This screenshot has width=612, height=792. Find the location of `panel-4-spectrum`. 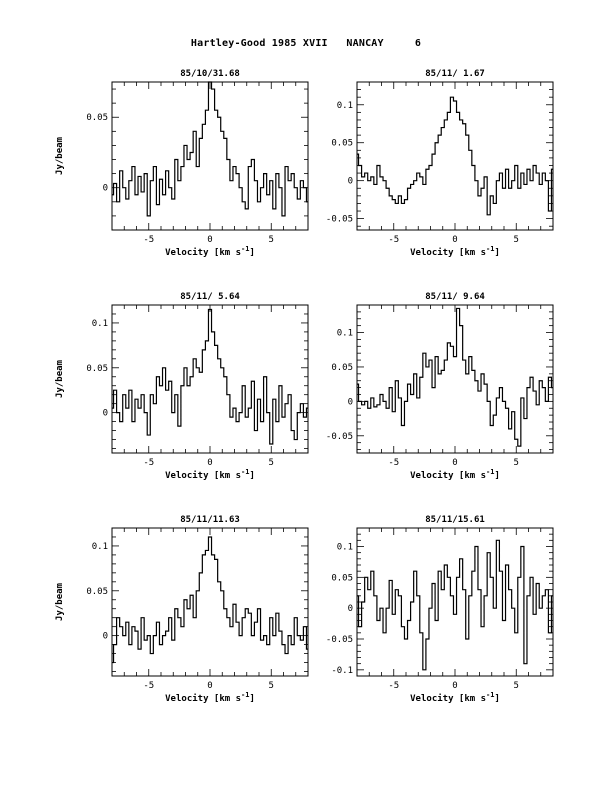

panel-4-spectrum is located at coordinates (455, 377).